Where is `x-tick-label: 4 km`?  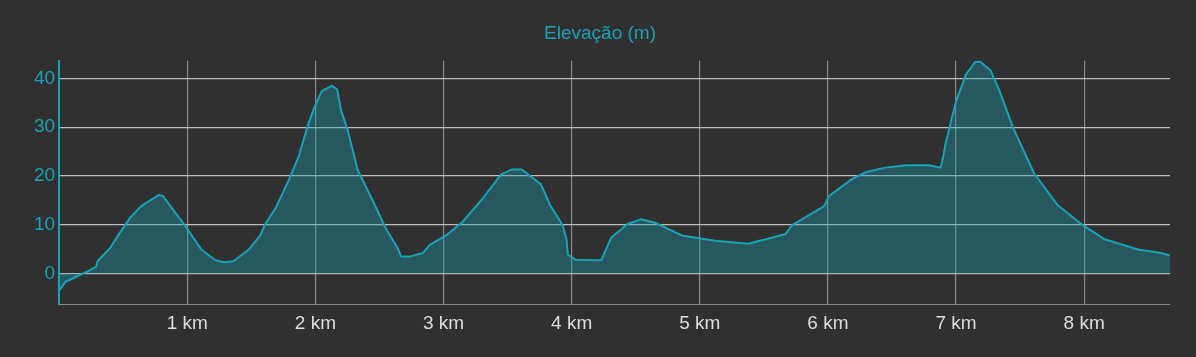 x-tick-label: 4 km is located at coordinates (572, 322).